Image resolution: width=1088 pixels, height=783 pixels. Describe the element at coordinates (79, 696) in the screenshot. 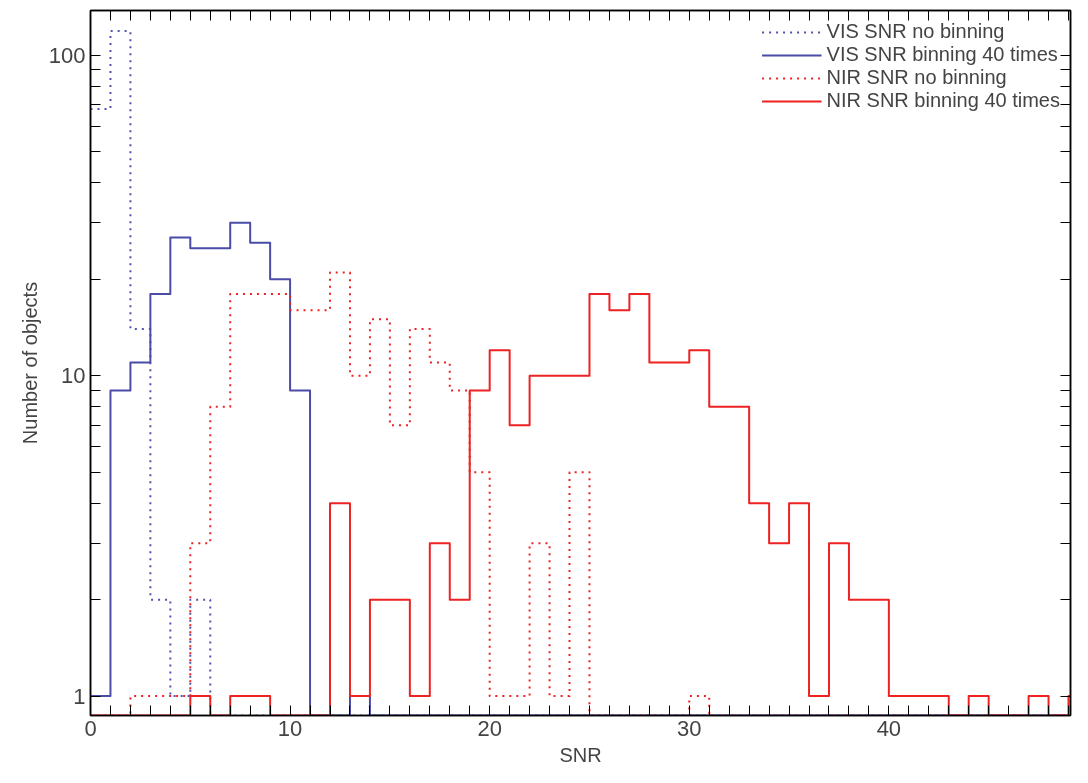

I see `y-tick-label: 1` at that location.